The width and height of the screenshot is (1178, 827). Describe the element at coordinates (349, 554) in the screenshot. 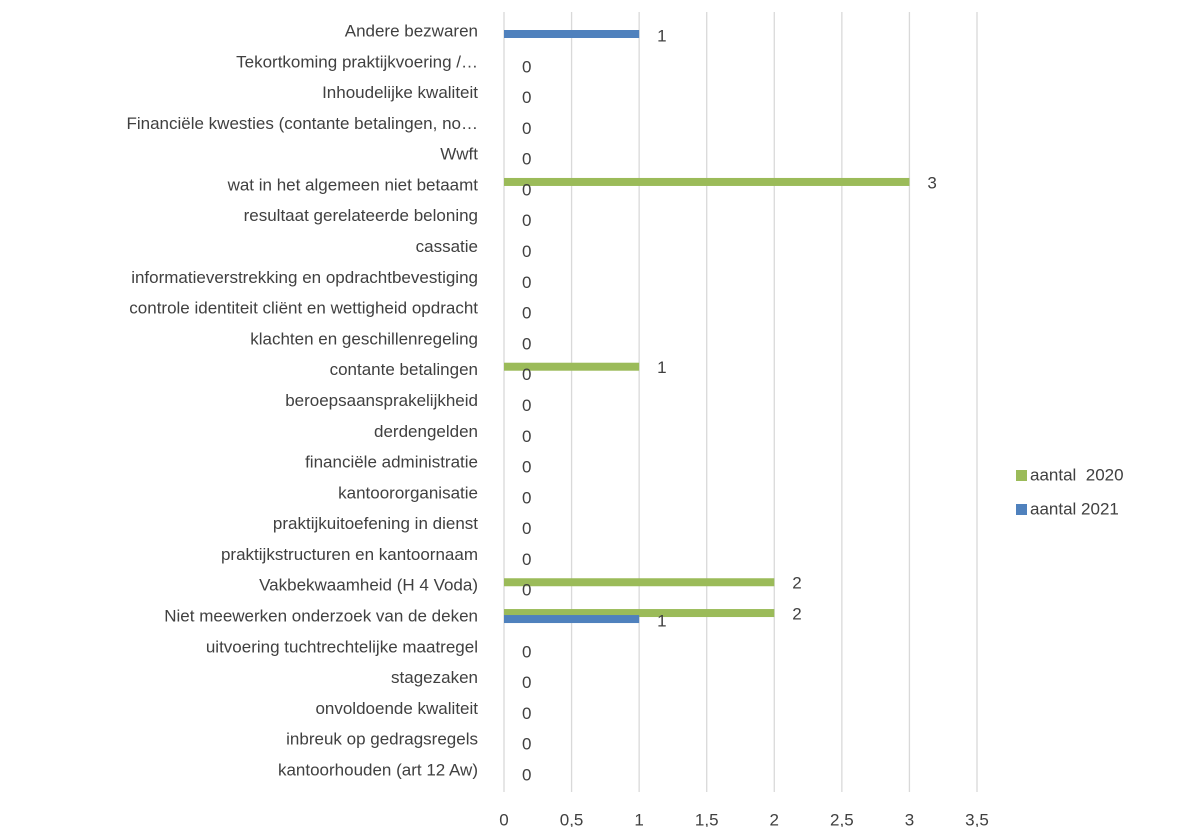

I see `category-label: praktijkstructuren en kantoornaam` at that location.